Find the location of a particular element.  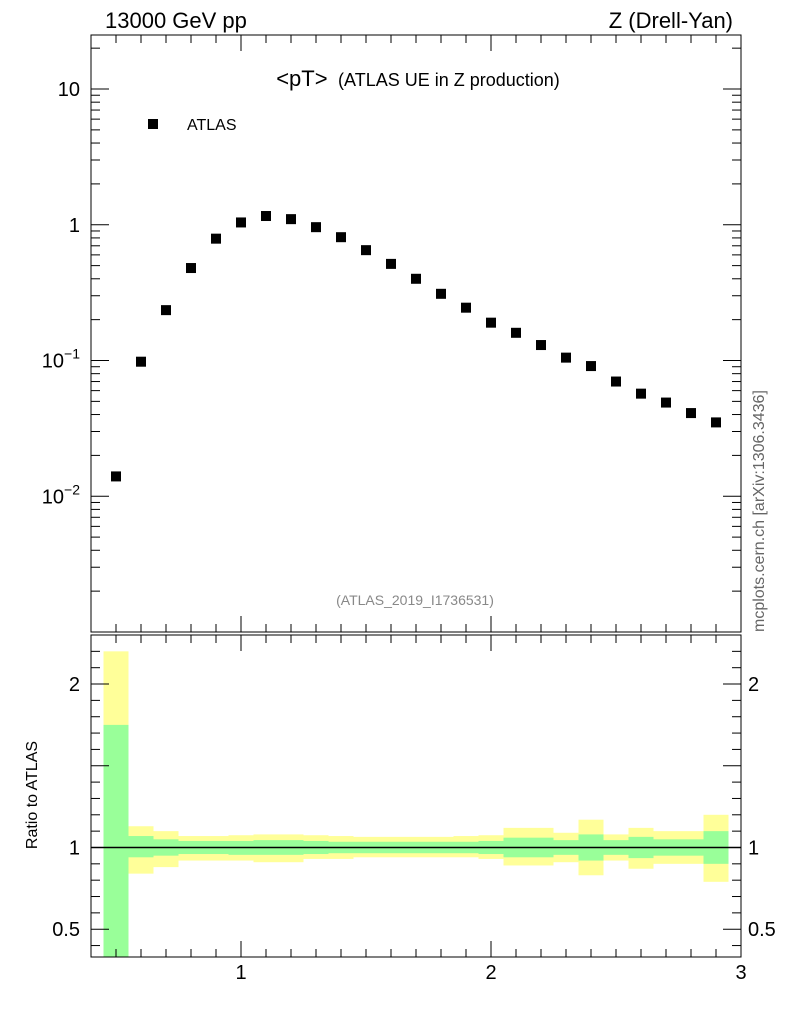

ratio-y-tick-label: 2 is located at coordinates (74, 685).